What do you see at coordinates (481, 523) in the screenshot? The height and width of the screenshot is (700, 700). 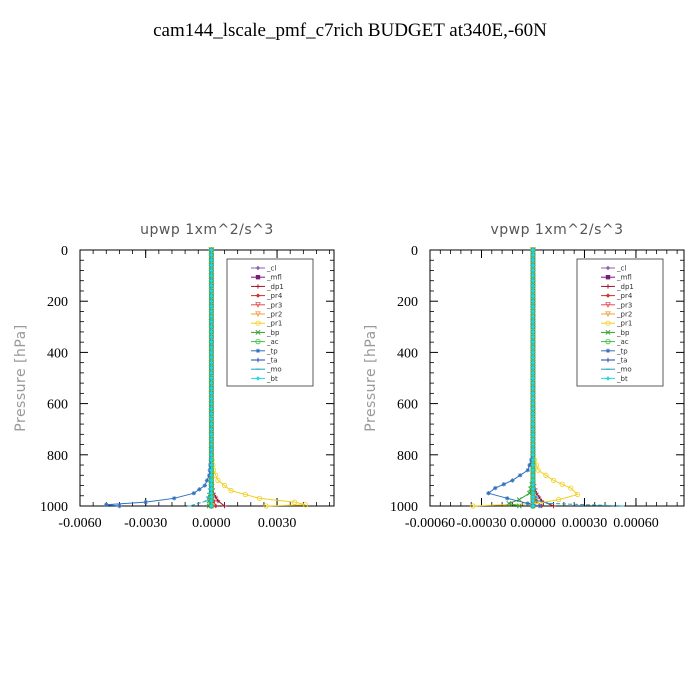 I see `x-tick-label: -0.00030` at bounding box center [481, 523].